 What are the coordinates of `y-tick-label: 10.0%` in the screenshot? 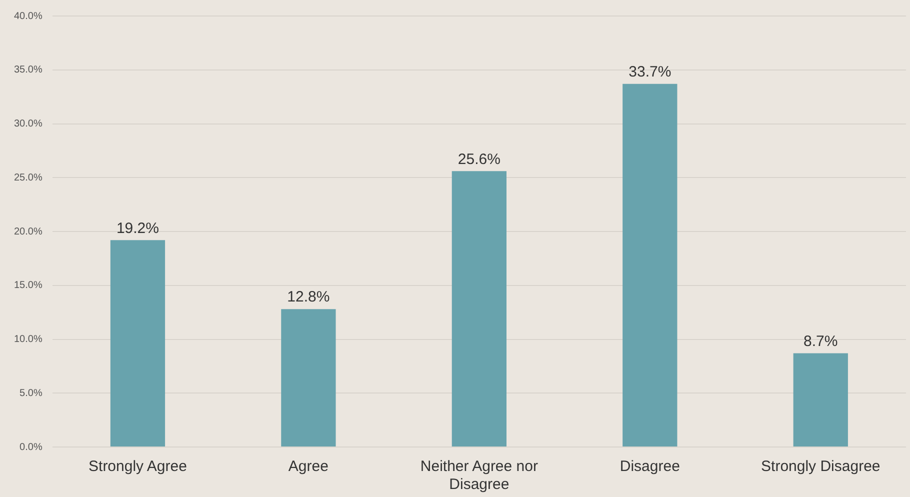 It's located at (28, 339).